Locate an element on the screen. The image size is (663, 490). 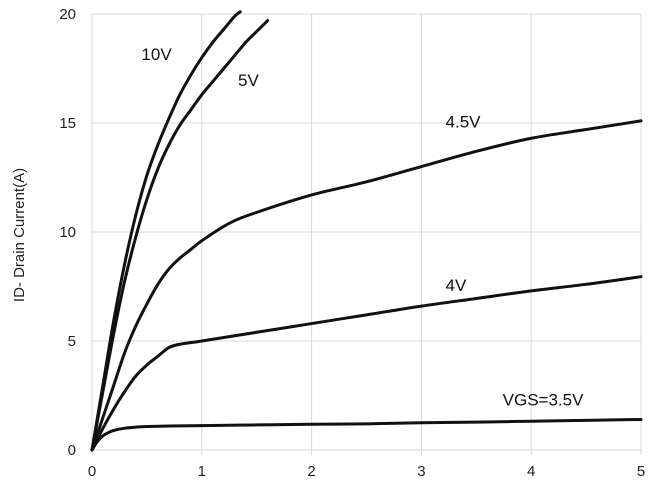
series-label: 4V is located at coordinates (456, 285).